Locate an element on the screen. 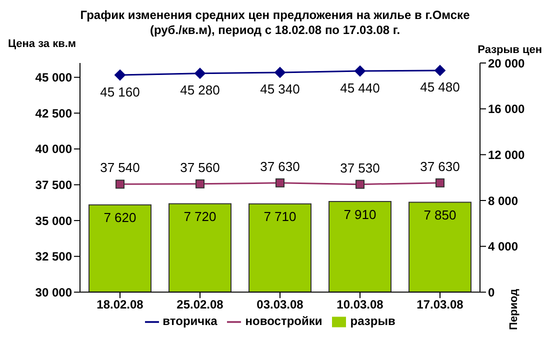 The height and width of the screenshot is (337, 550). data-label: 7 710 is located at coordinates (280, 216).